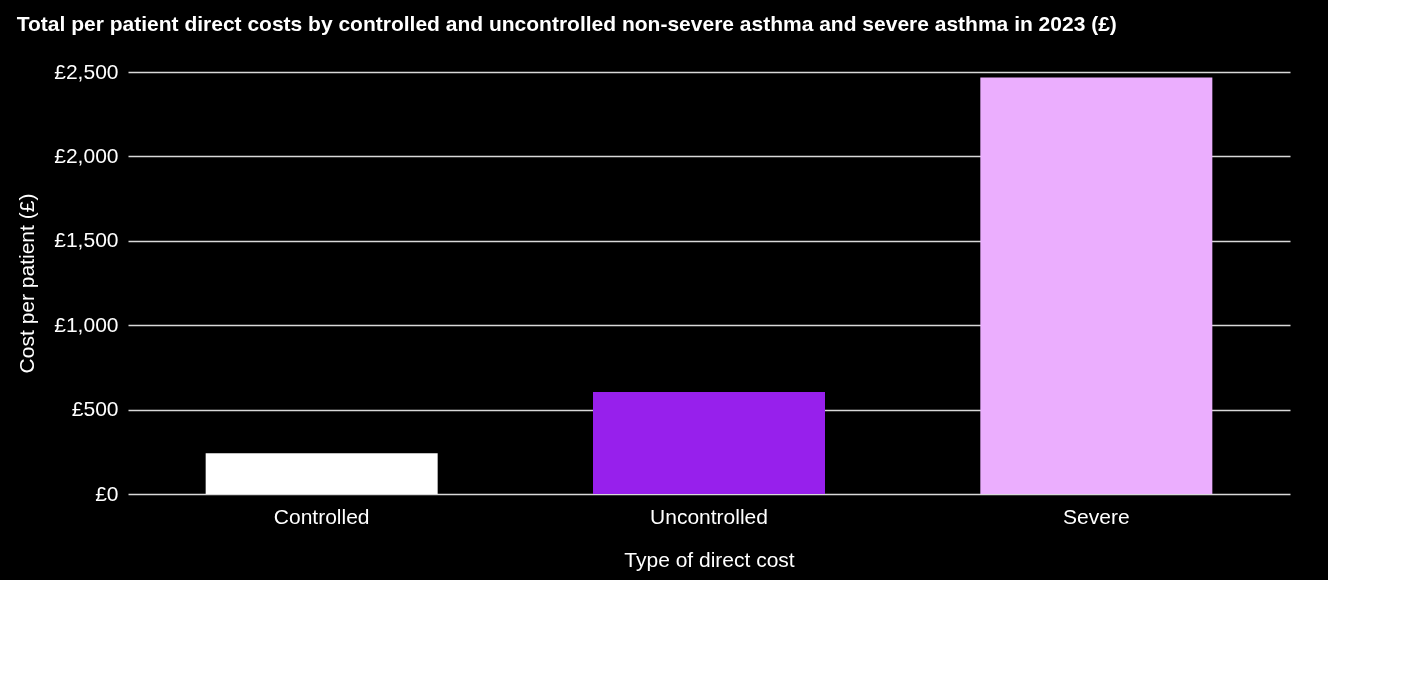 The image size is (1418, 688). What do you see at coordinates (86, 155) in the screenshot?
I see `y-tick-label: £2,000` at bounding box center [86, 155].